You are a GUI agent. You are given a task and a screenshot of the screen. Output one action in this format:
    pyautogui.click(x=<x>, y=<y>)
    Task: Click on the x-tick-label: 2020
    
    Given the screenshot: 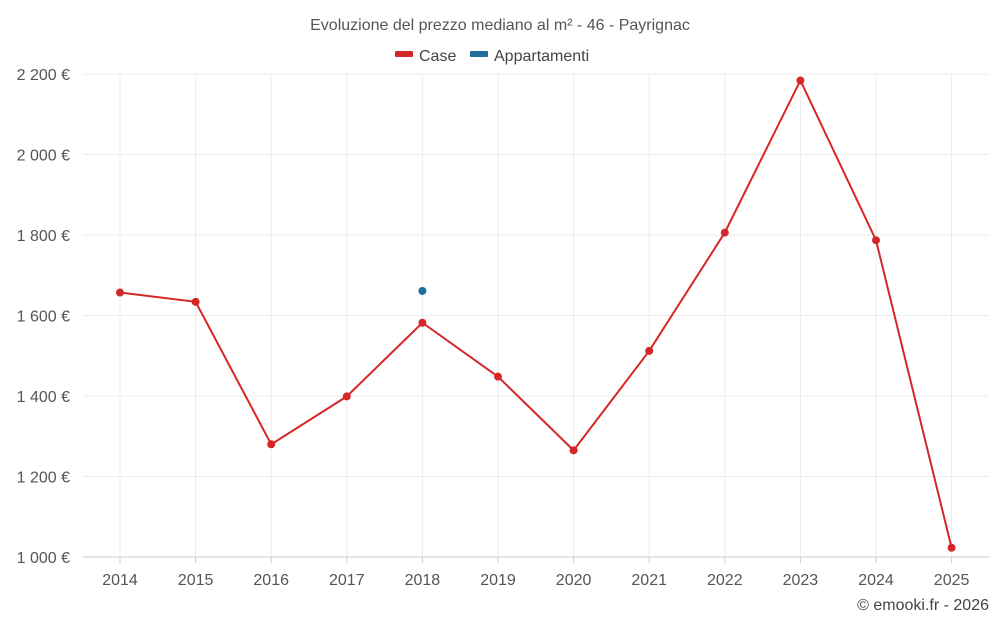 What is the action you would take?
    pyautogui.click(x=574, y=580)
    